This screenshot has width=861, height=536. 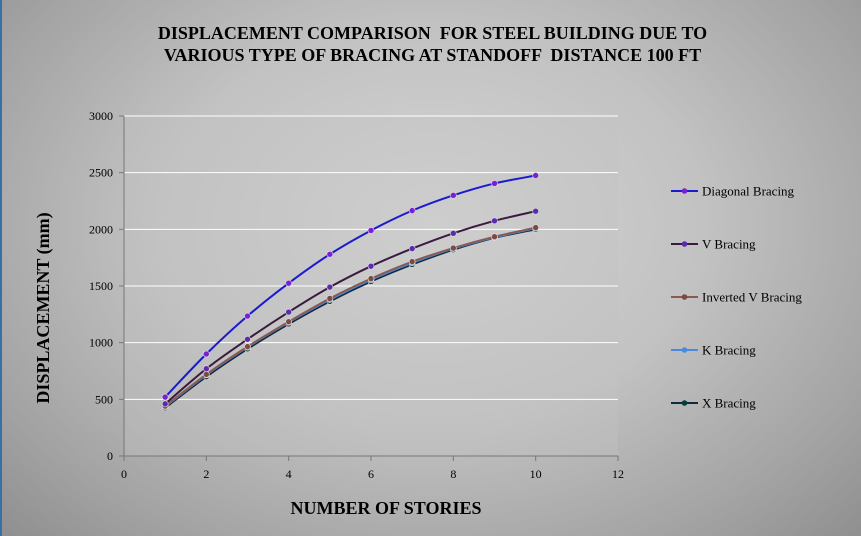 I want to click on legend-item-2: Inverted V Bracing, so click(x=736, y=297).